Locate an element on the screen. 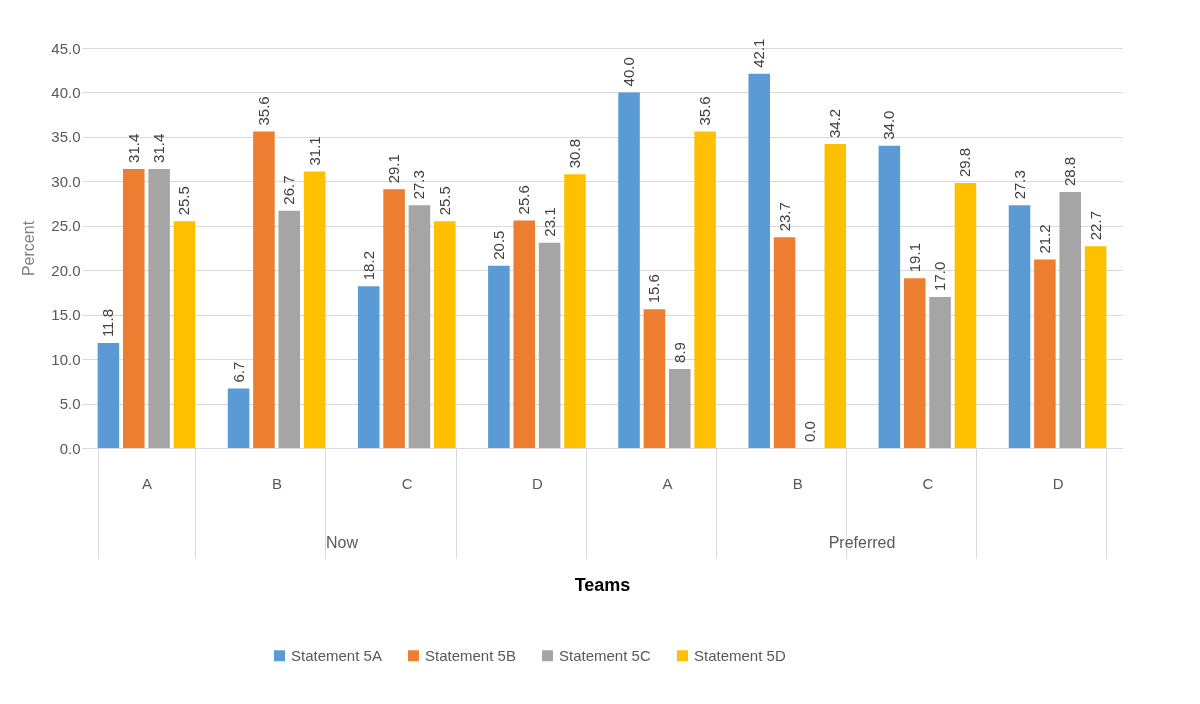 The width and height of the screenshot is (1200, 704). data-label: 6.7 is located at coordinates (238, 372).